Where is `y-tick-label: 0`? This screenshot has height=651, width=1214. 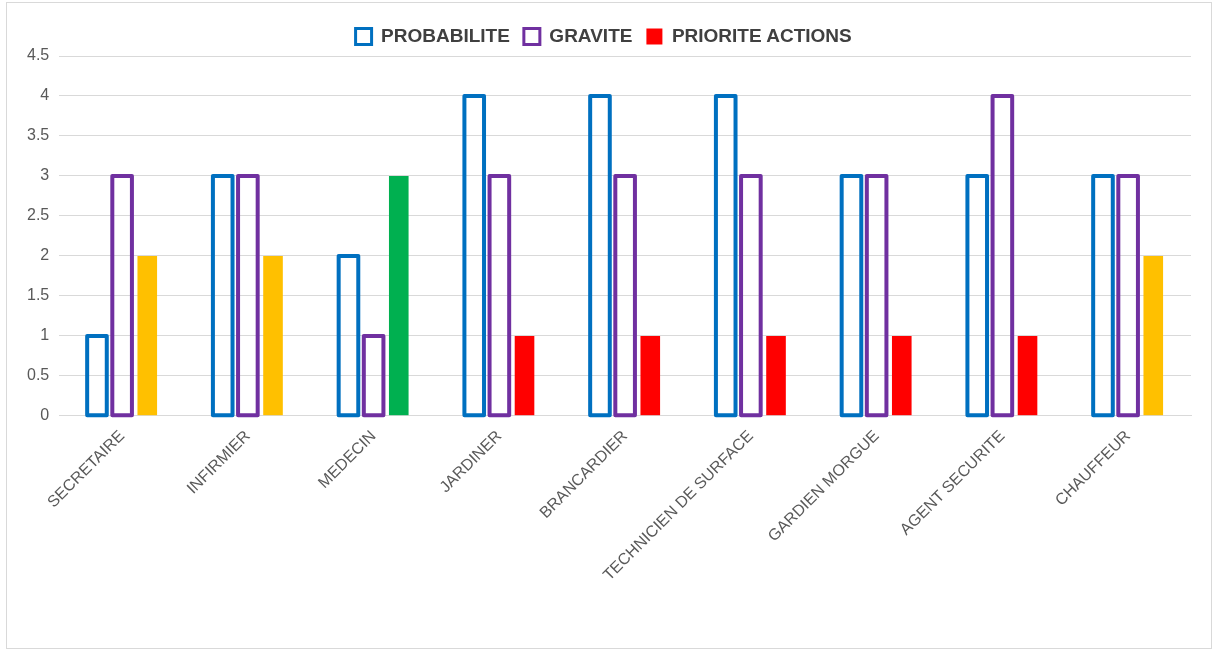 y-tick-label: 0 is located at coordinates (45, 415).